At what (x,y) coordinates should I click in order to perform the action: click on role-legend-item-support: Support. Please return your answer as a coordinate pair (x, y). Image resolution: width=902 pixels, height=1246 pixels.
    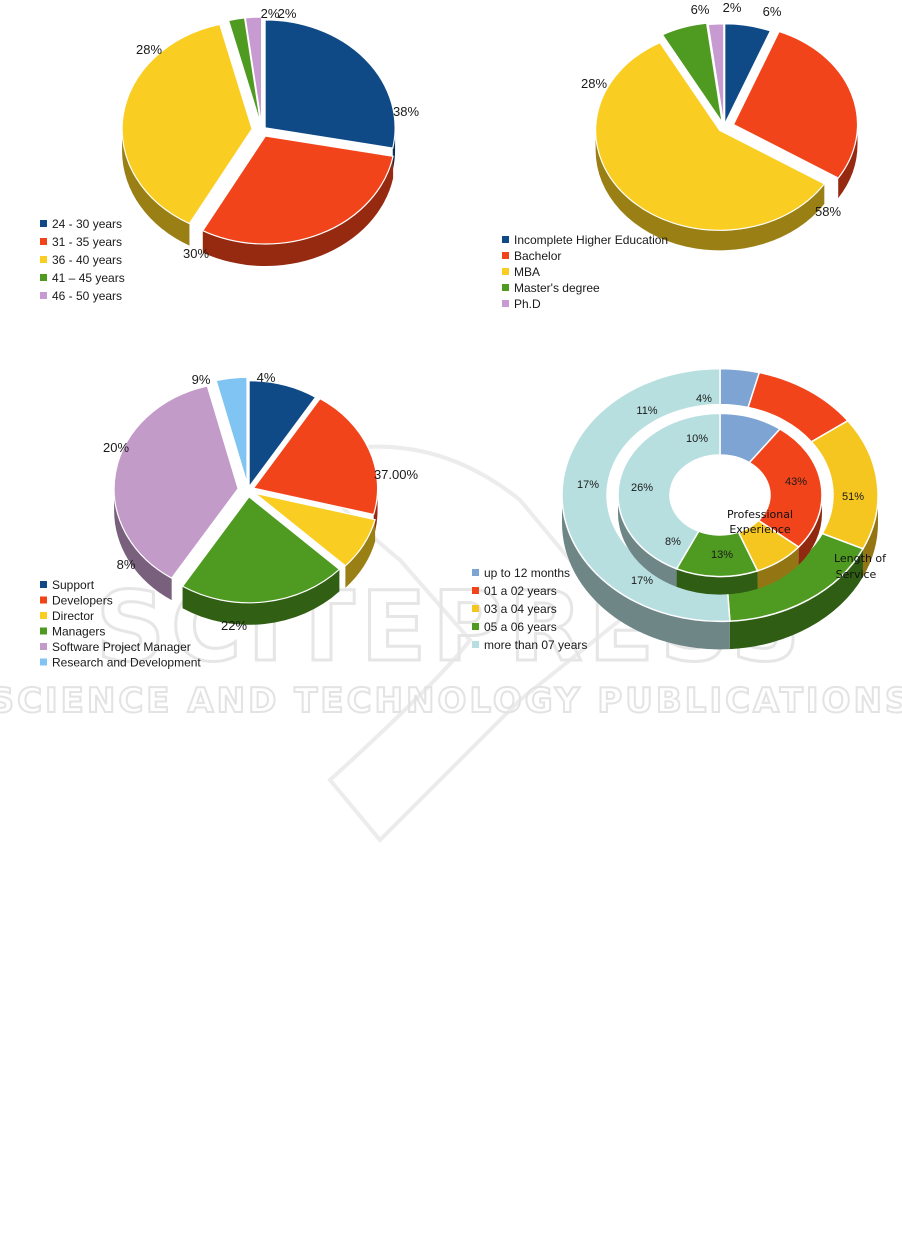
    Looking at the image, I should click on (67, 585).